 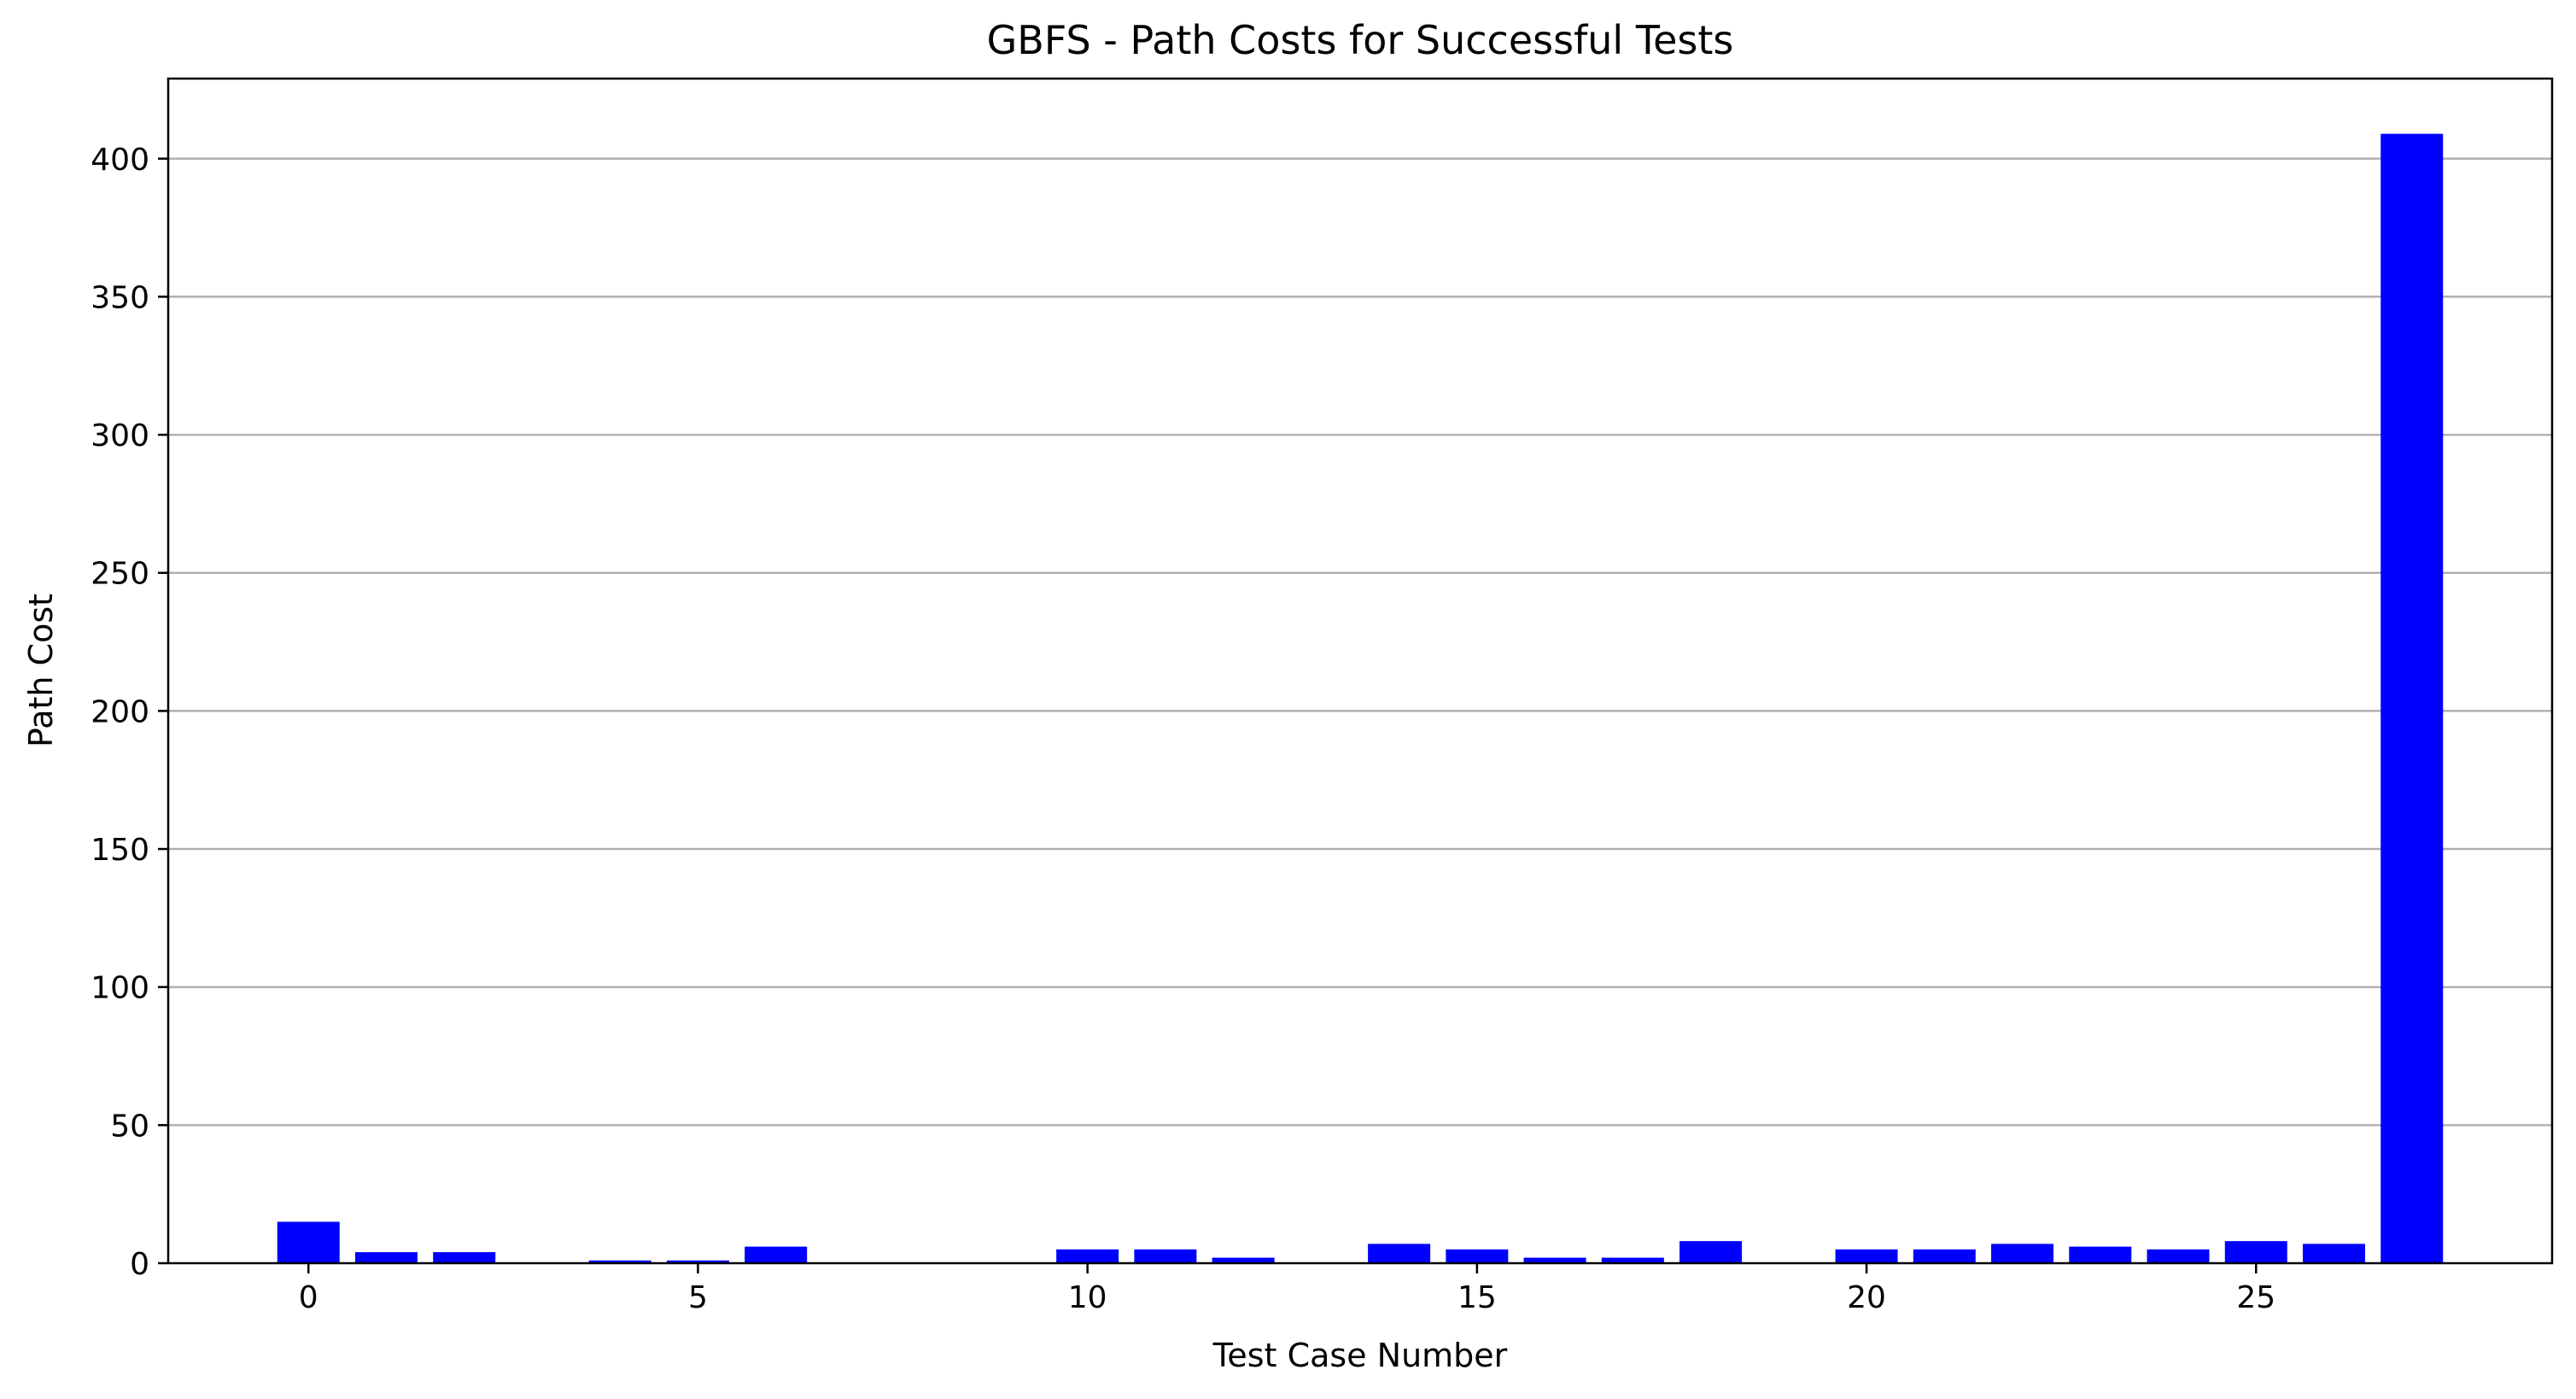 I want to click on y-axis-ticks: 0 50 100 150 200 250 300 350 400, so click(x=129, y=713).